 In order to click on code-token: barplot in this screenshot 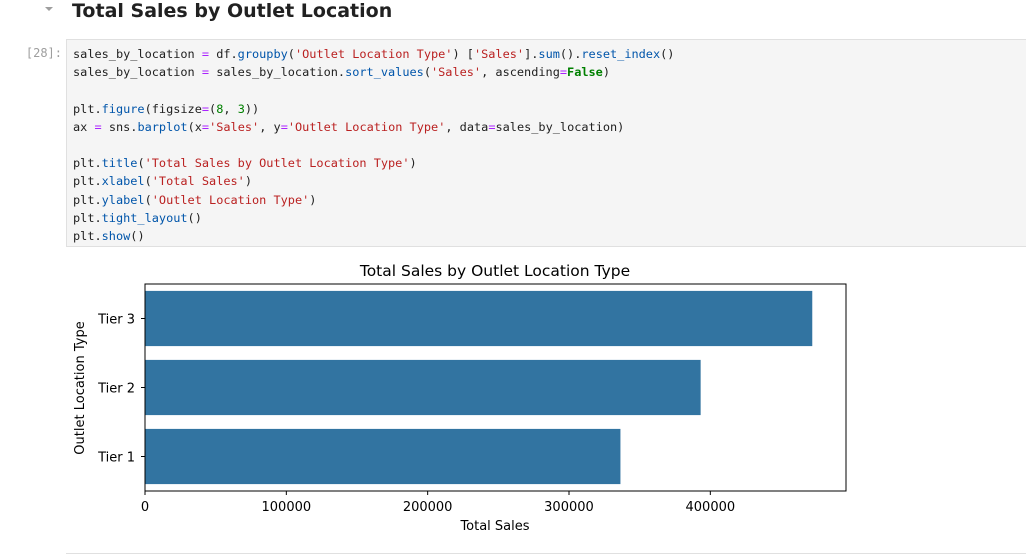, I will do `click(162, 126)`.